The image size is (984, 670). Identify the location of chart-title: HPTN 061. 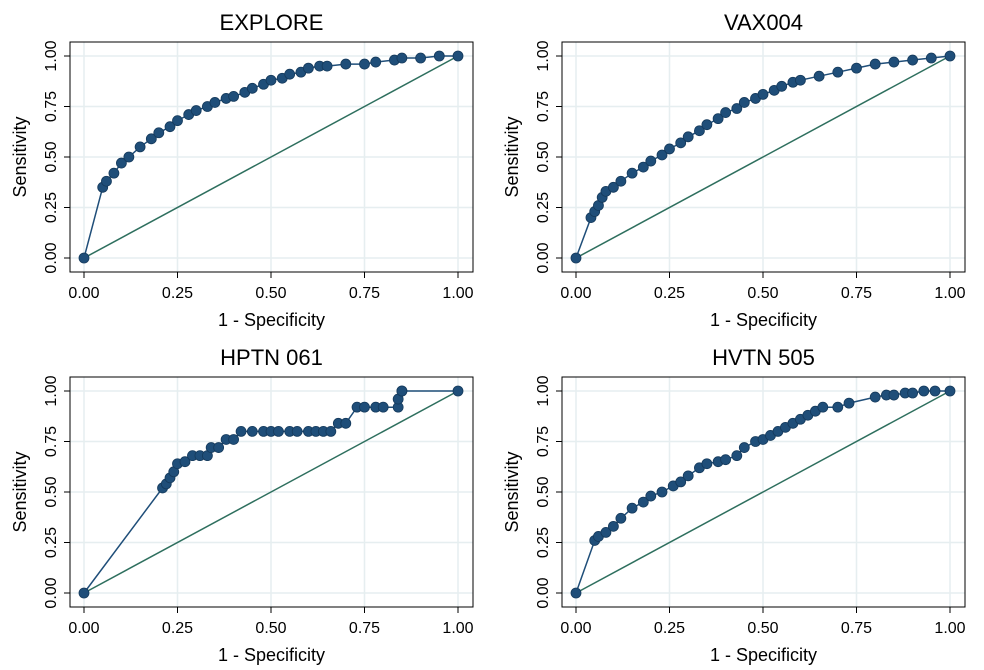
(271, 357).